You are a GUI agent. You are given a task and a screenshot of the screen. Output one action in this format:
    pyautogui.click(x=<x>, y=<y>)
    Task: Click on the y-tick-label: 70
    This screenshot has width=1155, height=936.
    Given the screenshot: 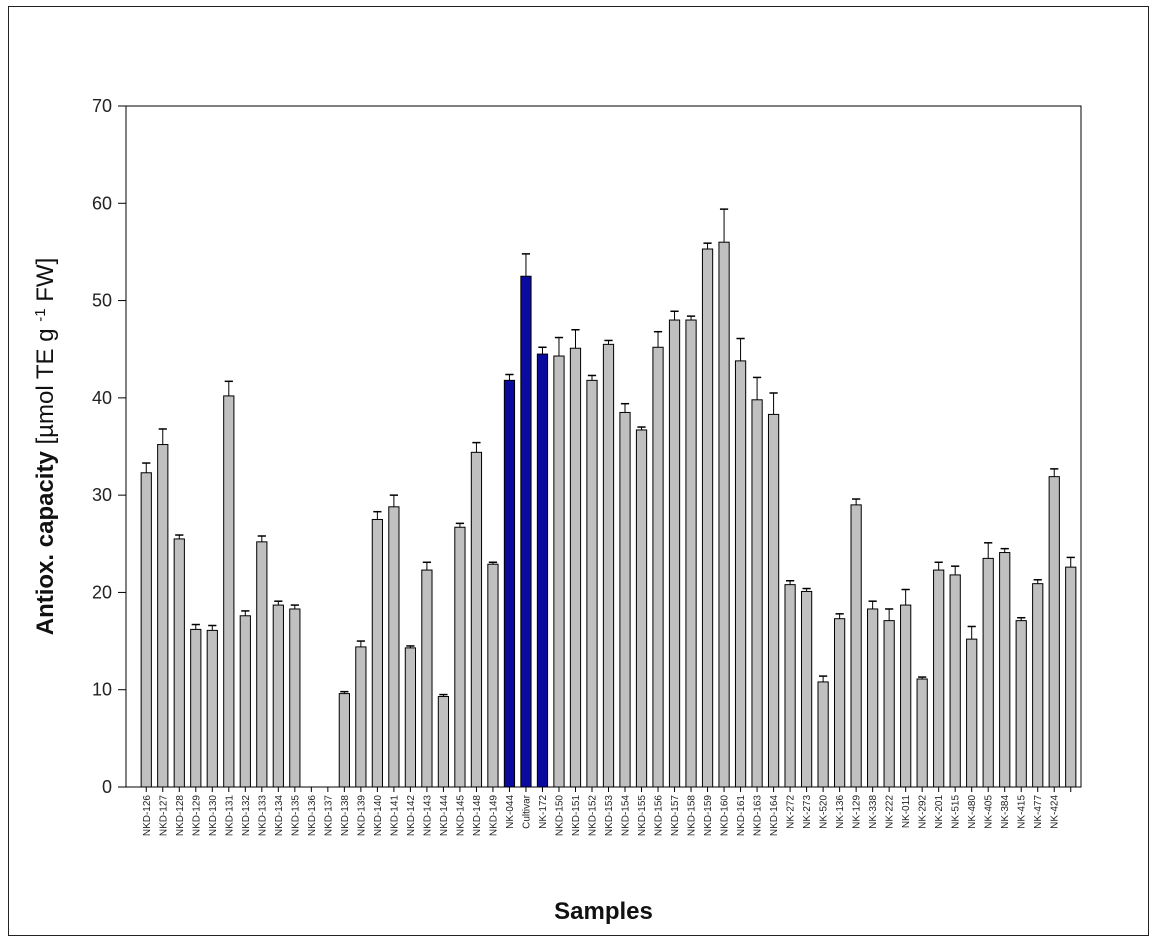 What is the action you would take?
    pyautogui.click(x=102, y=106)
    